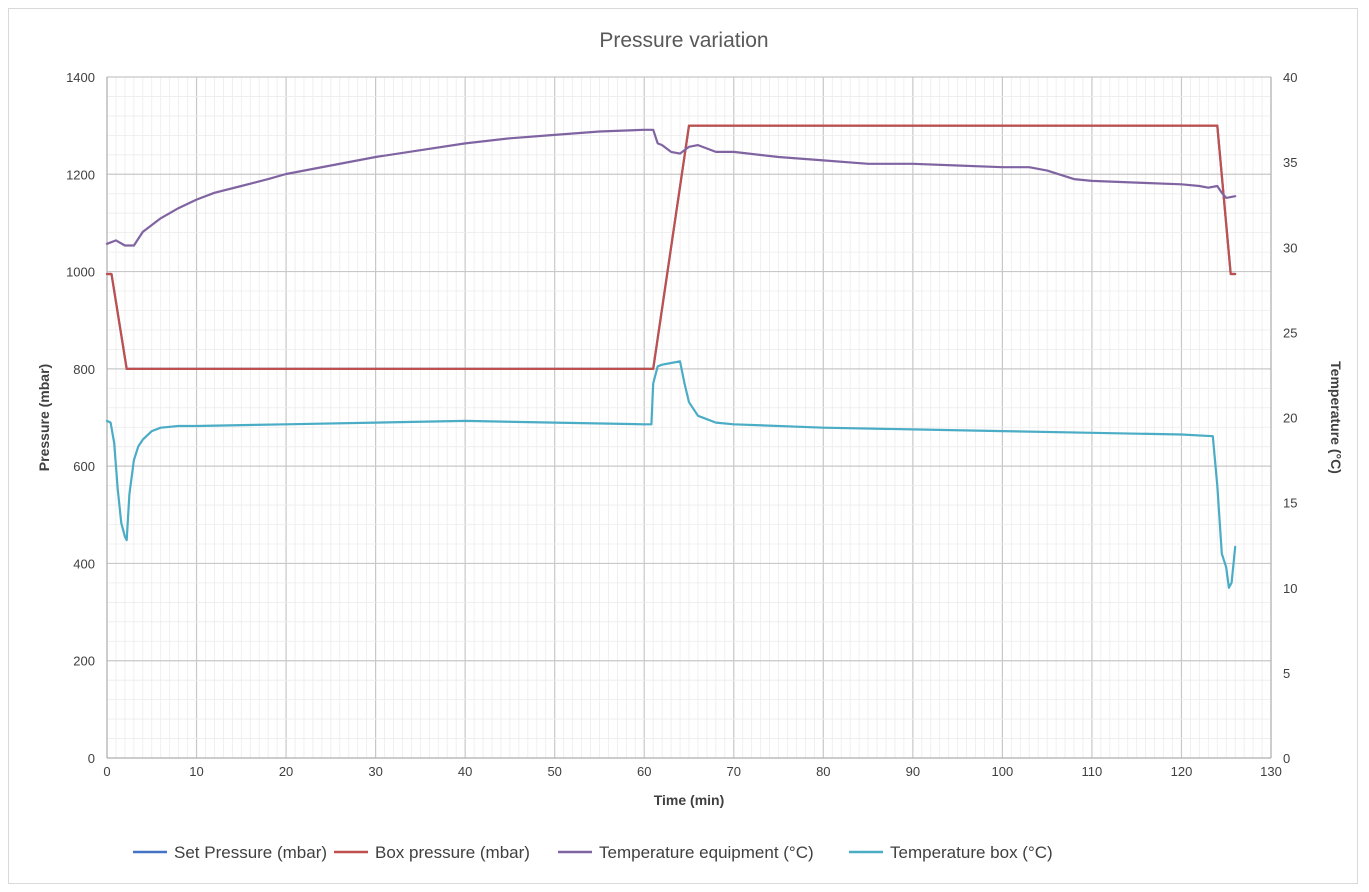 The height and width of the screenshot is (892, 1369). What do you see at coordinates (689, 800) in the screenshot?
I see `x-axis-label: Time (min)` at bounding box center [689, 800].